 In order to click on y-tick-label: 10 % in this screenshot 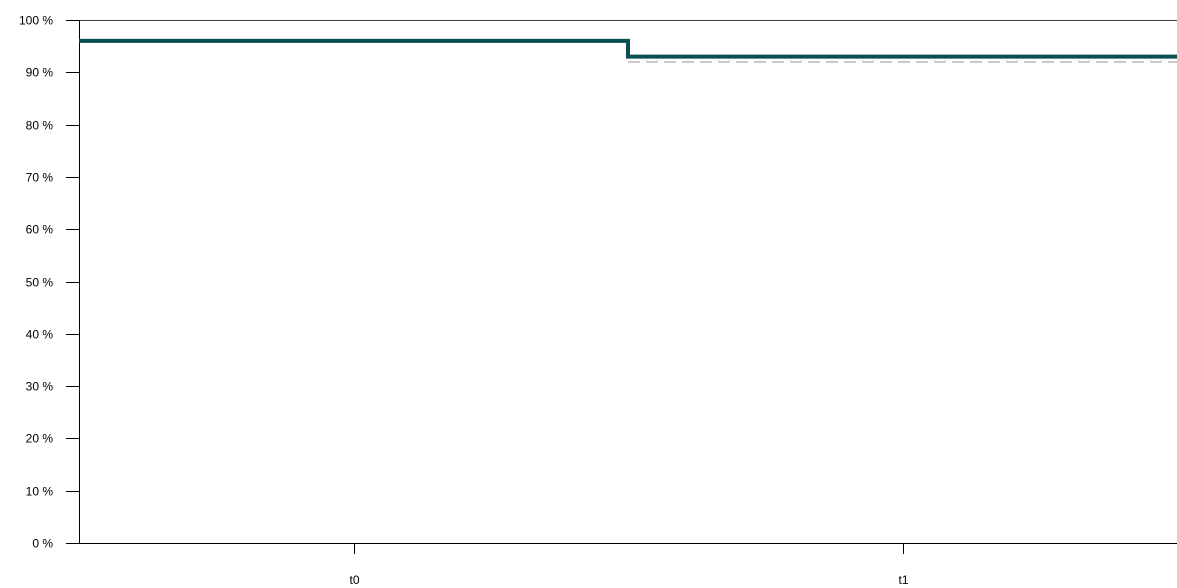, I will do `click(40, 492)`.